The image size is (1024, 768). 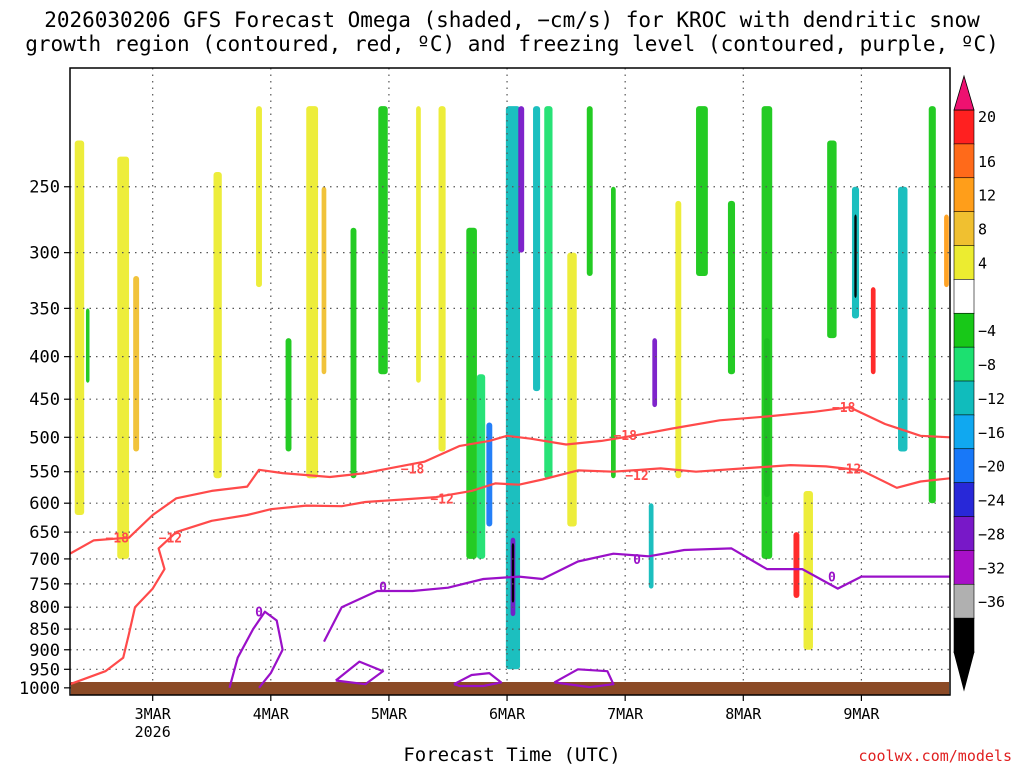 I want to click on colorbar: 20 16 12 8 4 −4 −8 −12 −16 −20 −24 −28 −32 −36, so click(x=979, y=383).